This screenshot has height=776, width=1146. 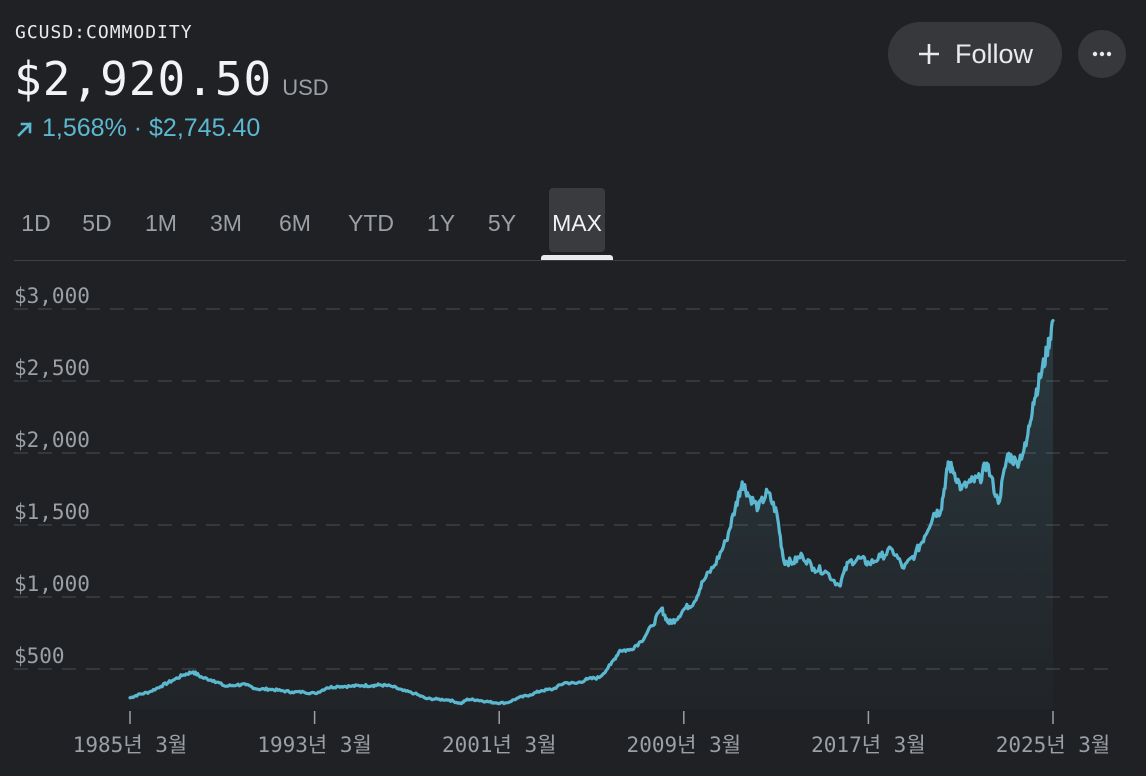 What do you see at coordinates (52, 440) in the screenshot?
I see `y-tick-label: $2,000` at bounding box center [52, 440].